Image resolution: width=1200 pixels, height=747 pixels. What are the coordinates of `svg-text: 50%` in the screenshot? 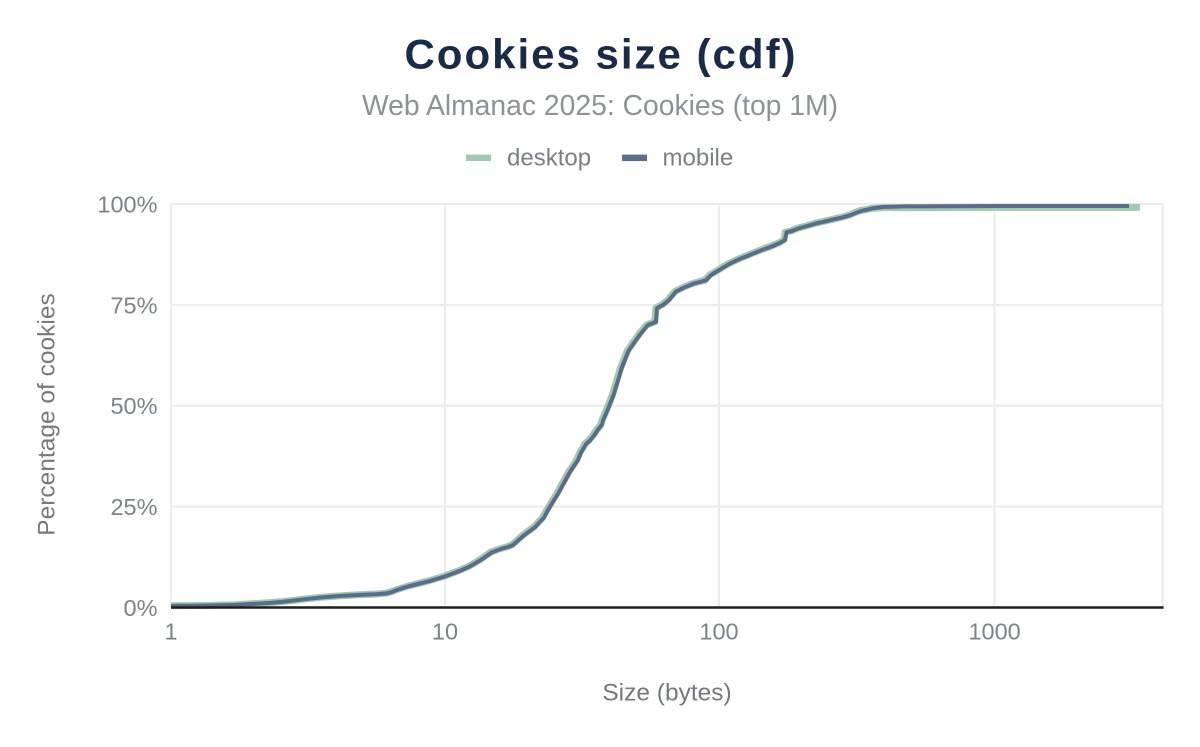 It's located at (133, 406).